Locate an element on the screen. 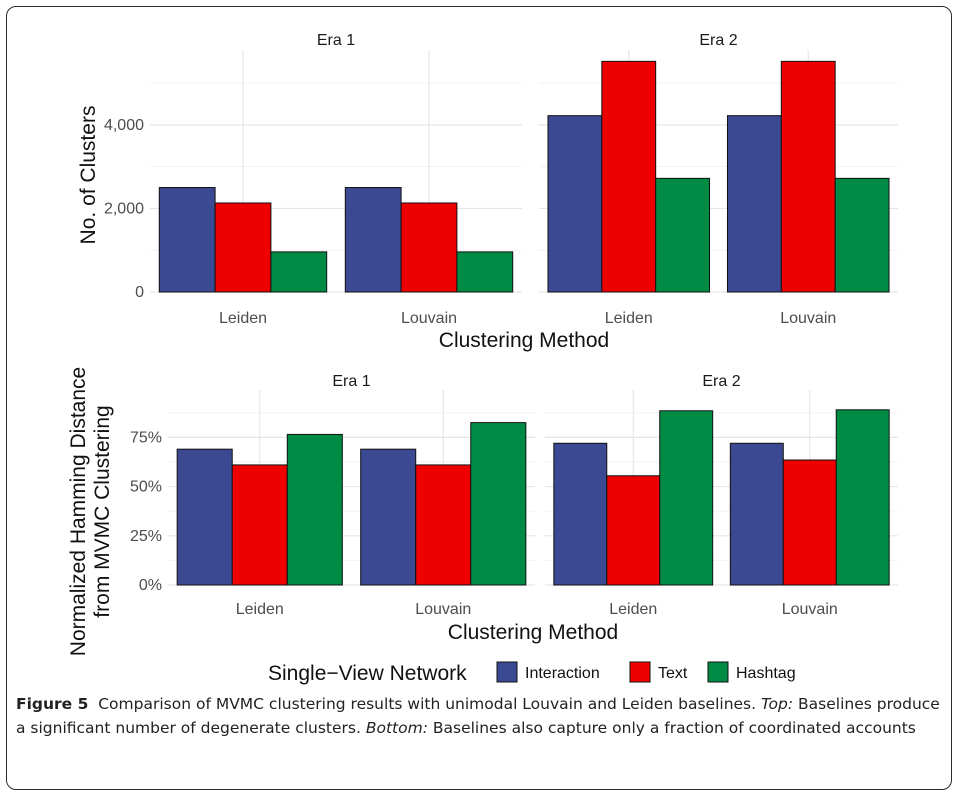 This screenshot has height=797, width=957. y-axis-title: No. of Clusters is located at coordinates (88, 175).